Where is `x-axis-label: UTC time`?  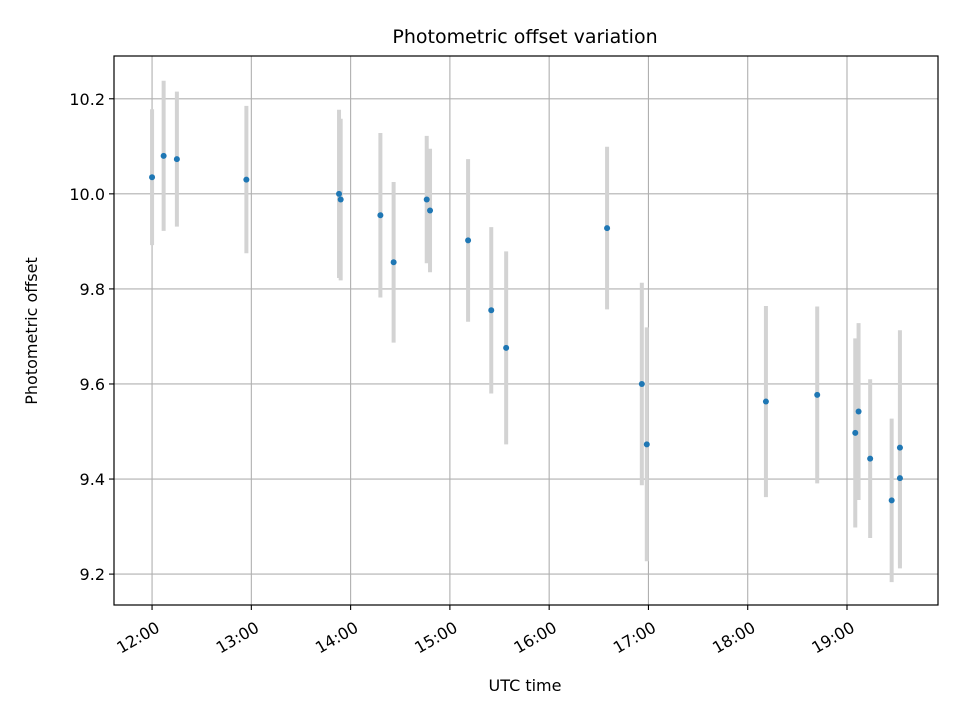
x-axis-label: UTC time is located at coordinates (525, 685).